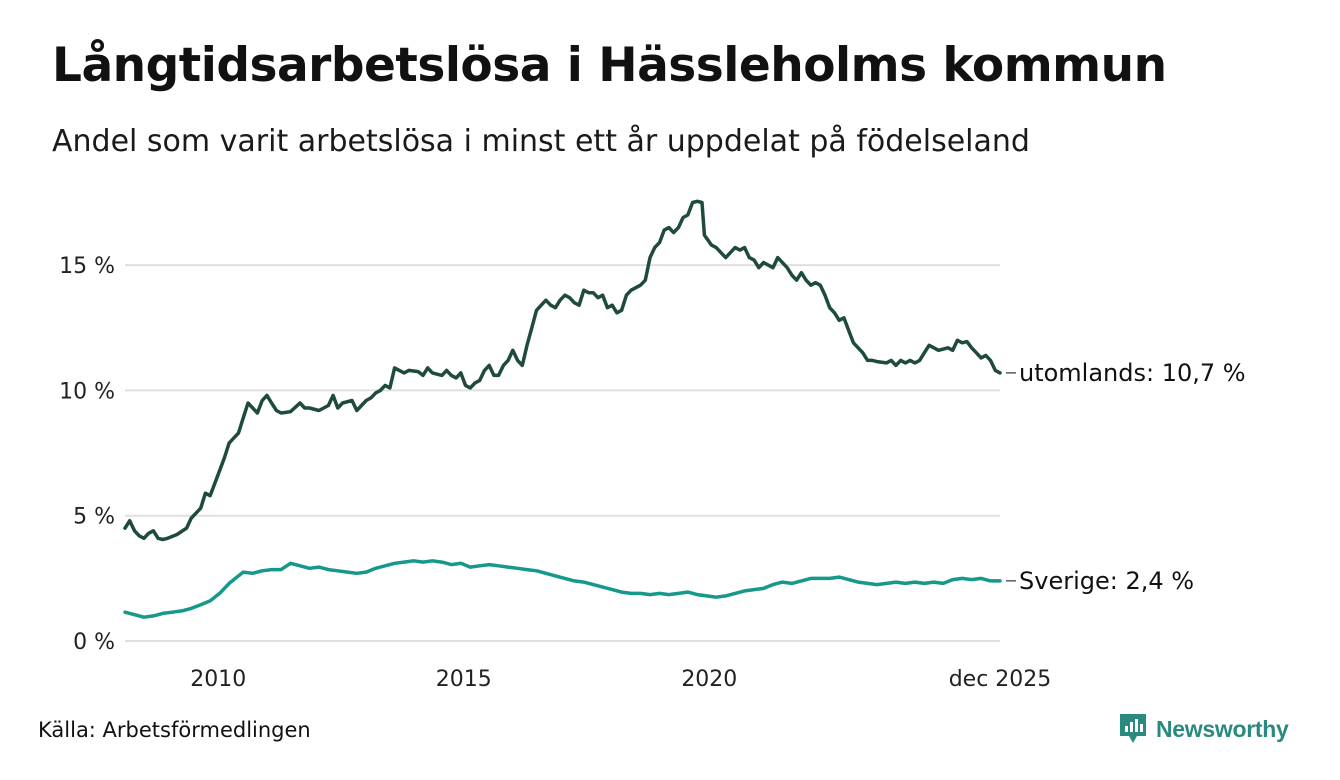 The width and height of the screenshot is (1340, 780). I want to click on end-label-utomlands: utomlands: 10,7 %, so click(1132, 373).